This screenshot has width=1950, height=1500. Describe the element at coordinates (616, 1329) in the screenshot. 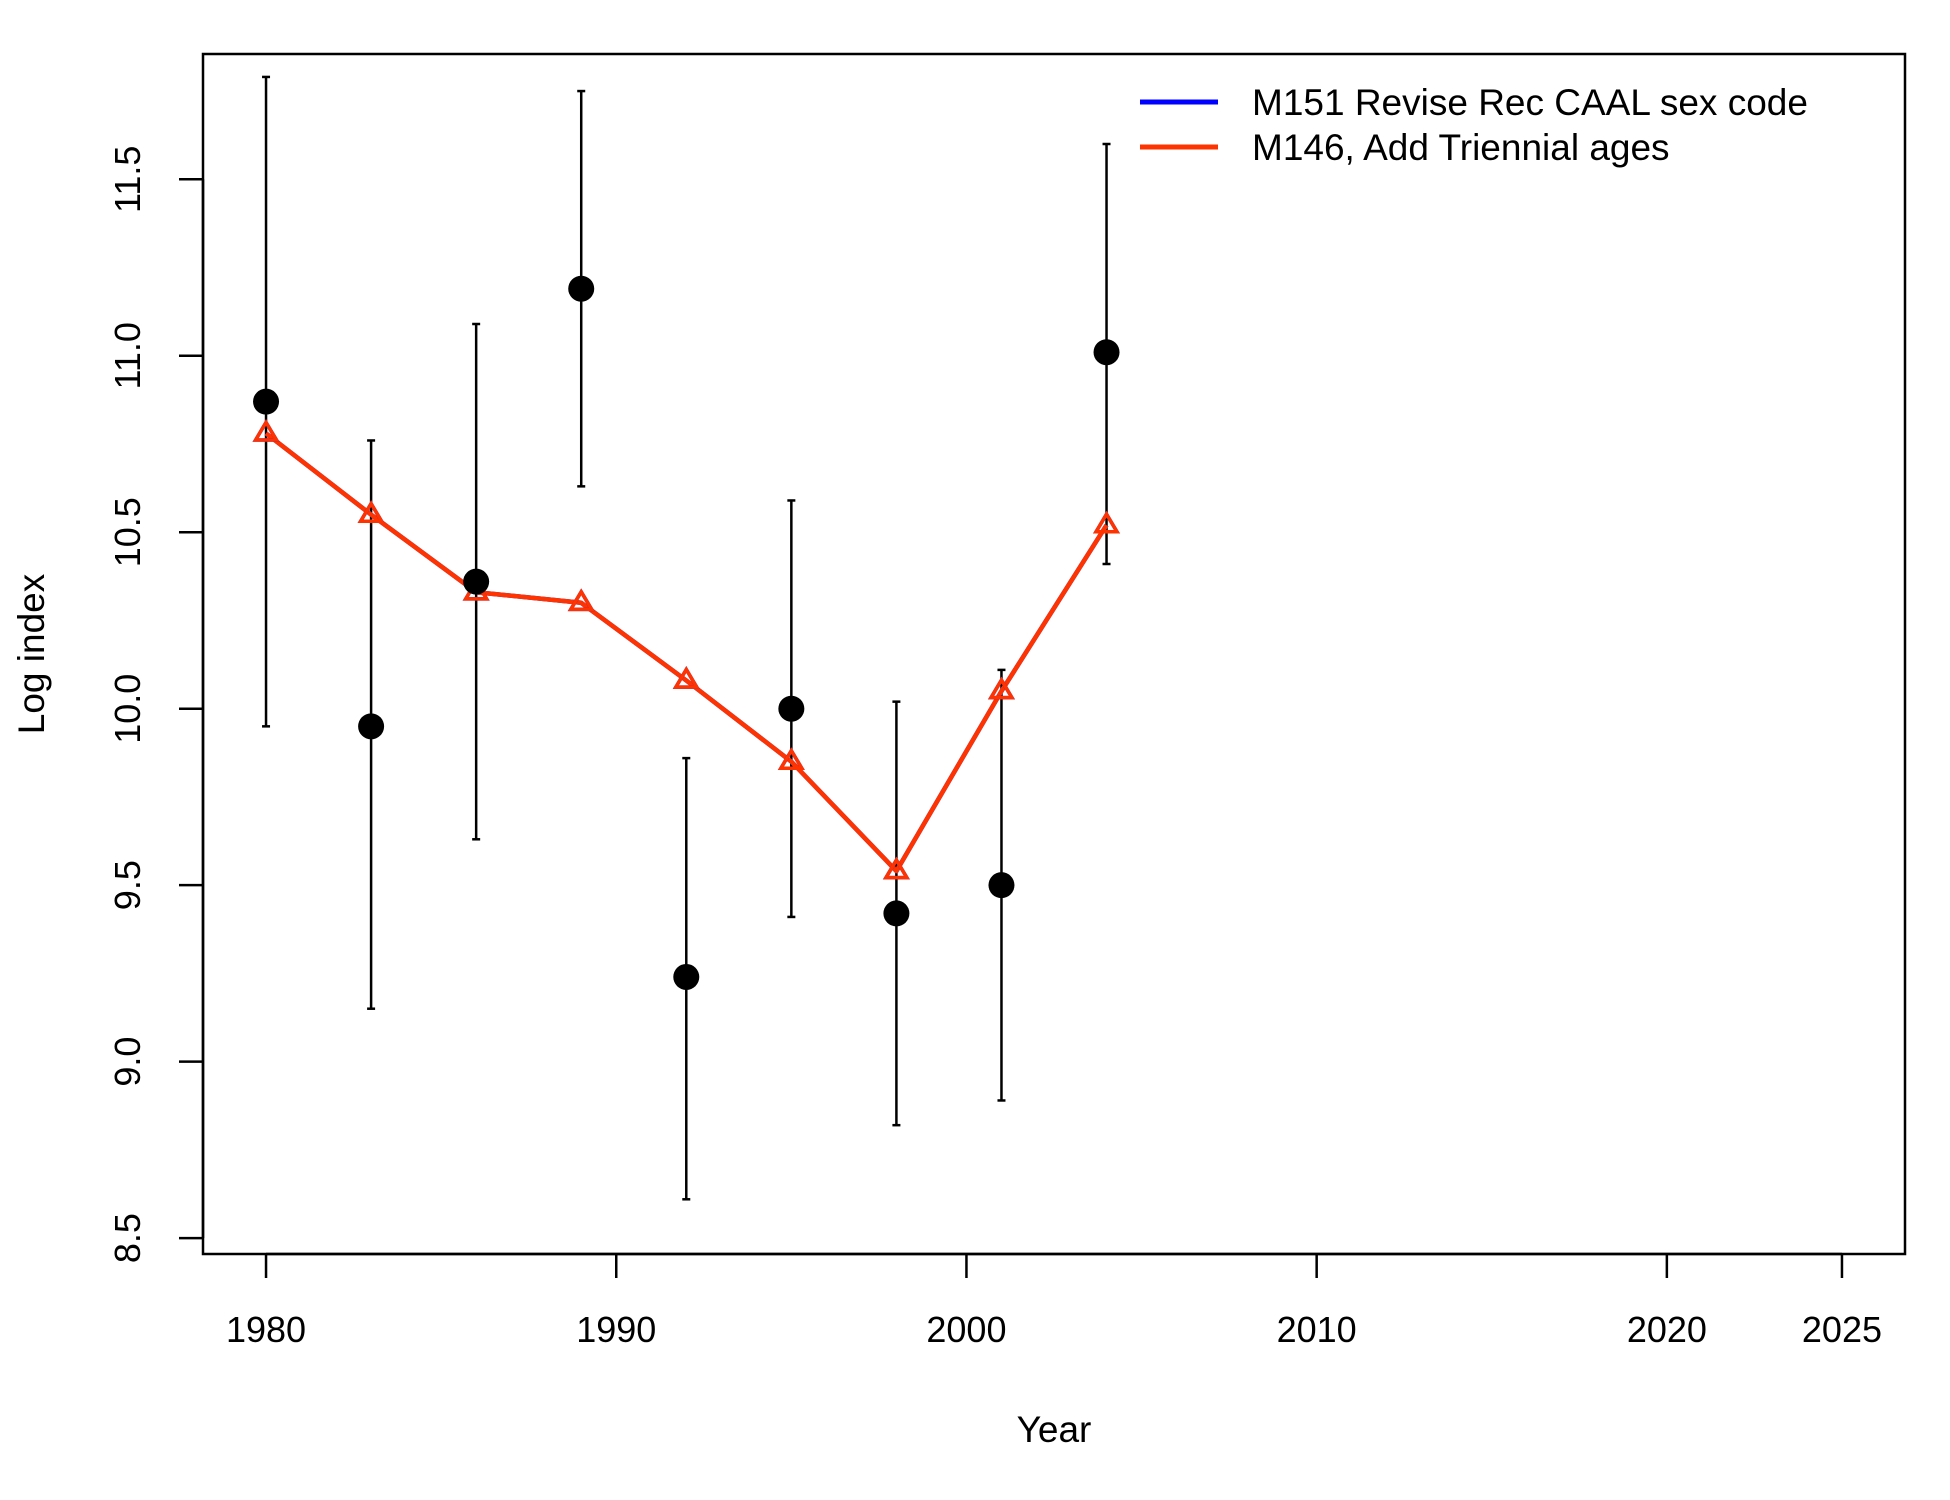

I see `x-tick-label: 1990` at that location.